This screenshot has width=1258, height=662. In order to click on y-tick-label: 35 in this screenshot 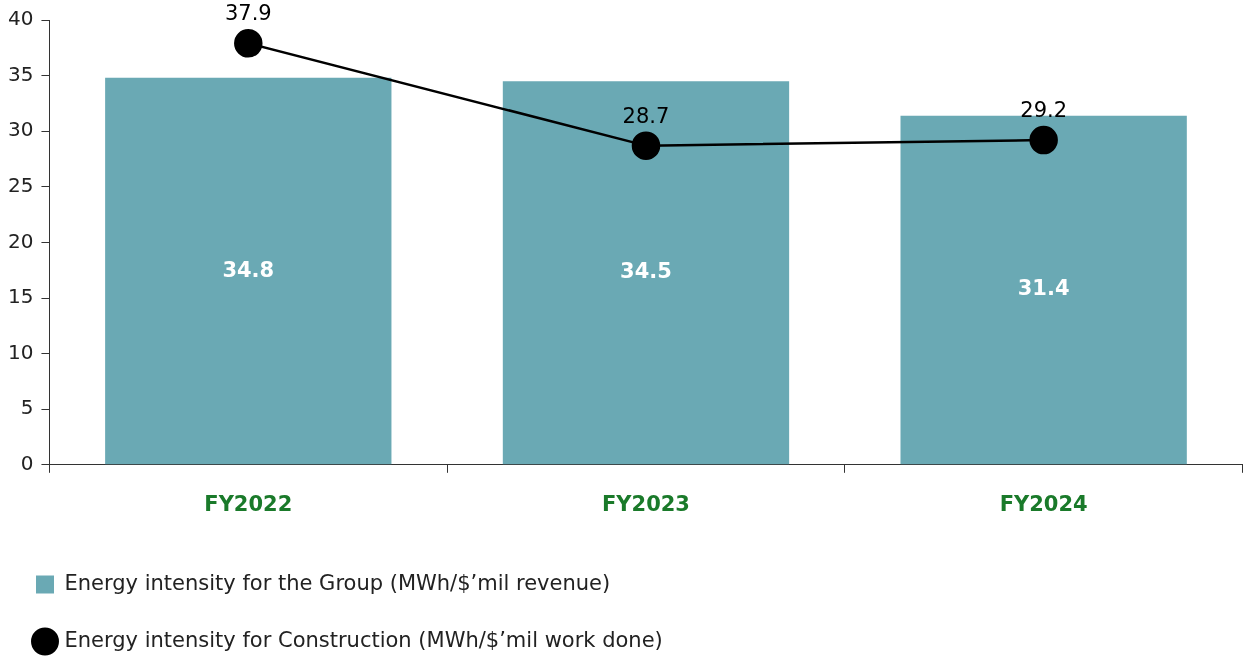, I will do `click(21, 73)`.